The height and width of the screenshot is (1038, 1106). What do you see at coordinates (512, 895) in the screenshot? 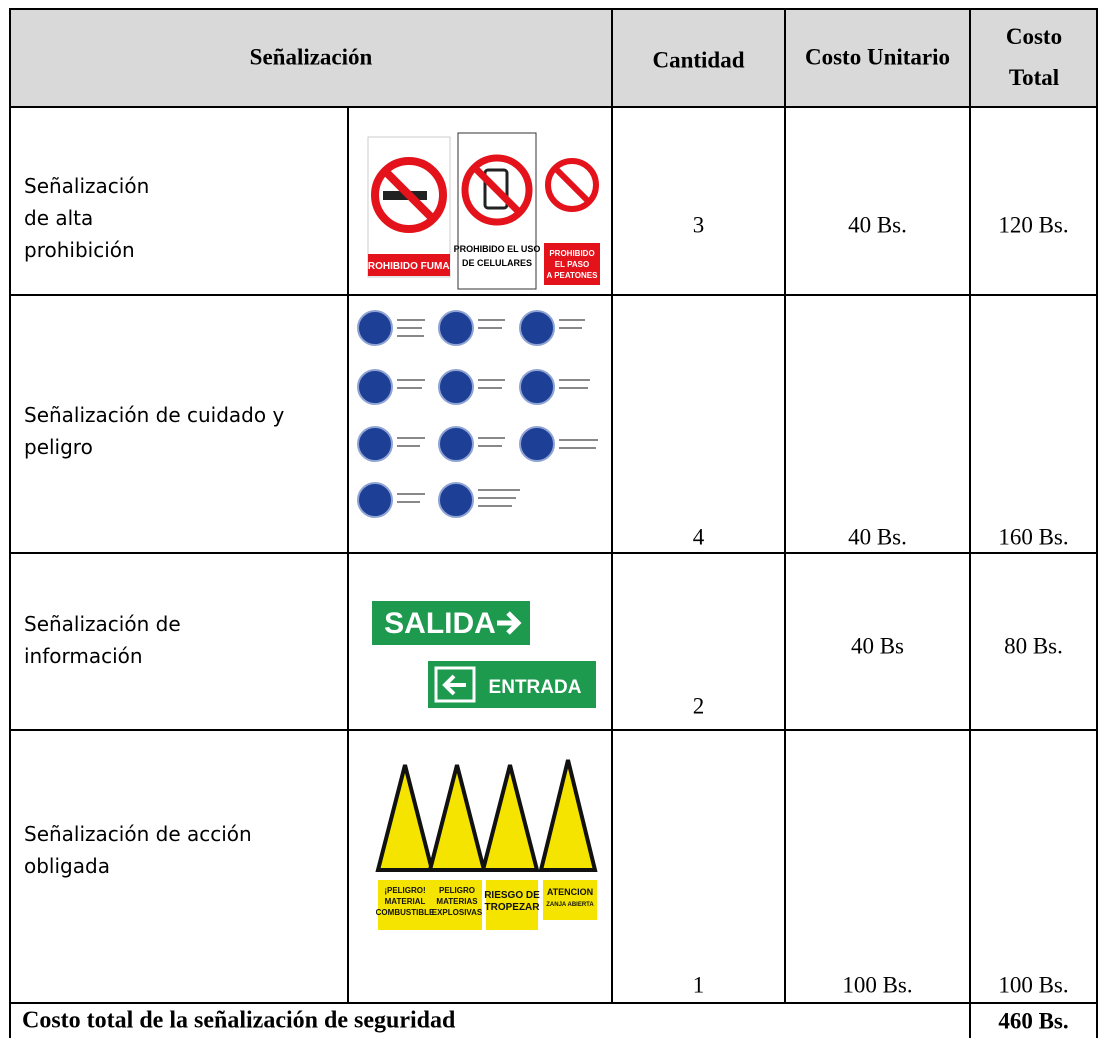
I see `sign-text: RIESGO DE` at bounding box center [512, 895].